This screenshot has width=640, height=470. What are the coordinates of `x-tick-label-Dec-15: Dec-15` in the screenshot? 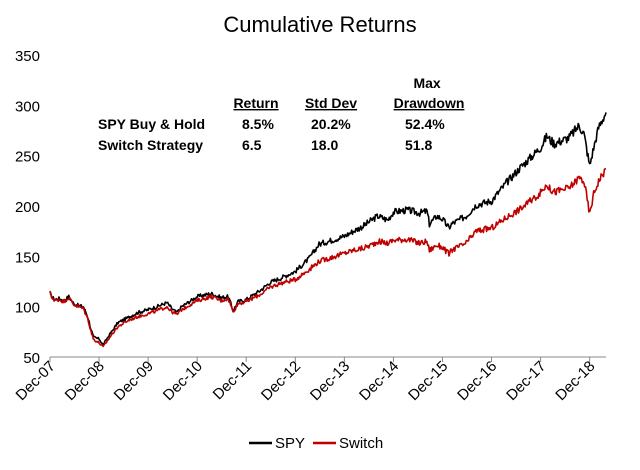 It's located at (428, 381).